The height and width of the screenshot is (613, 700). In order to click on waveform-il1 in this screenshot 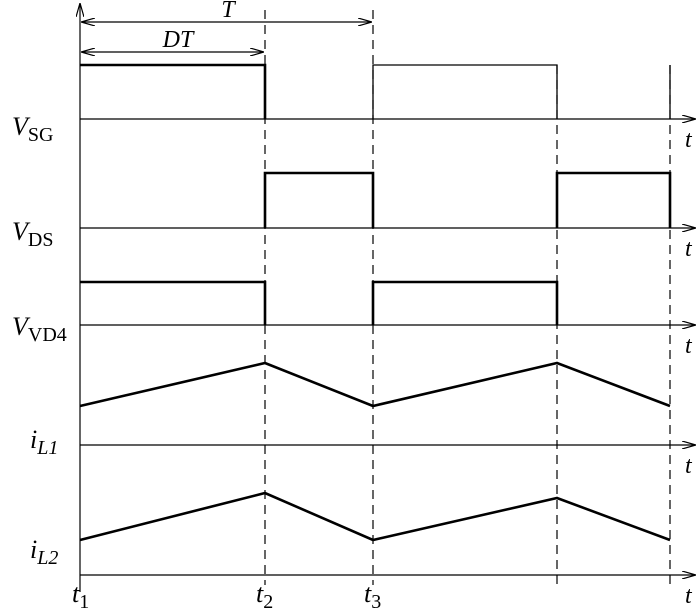, I will do `click(375, 384)`.